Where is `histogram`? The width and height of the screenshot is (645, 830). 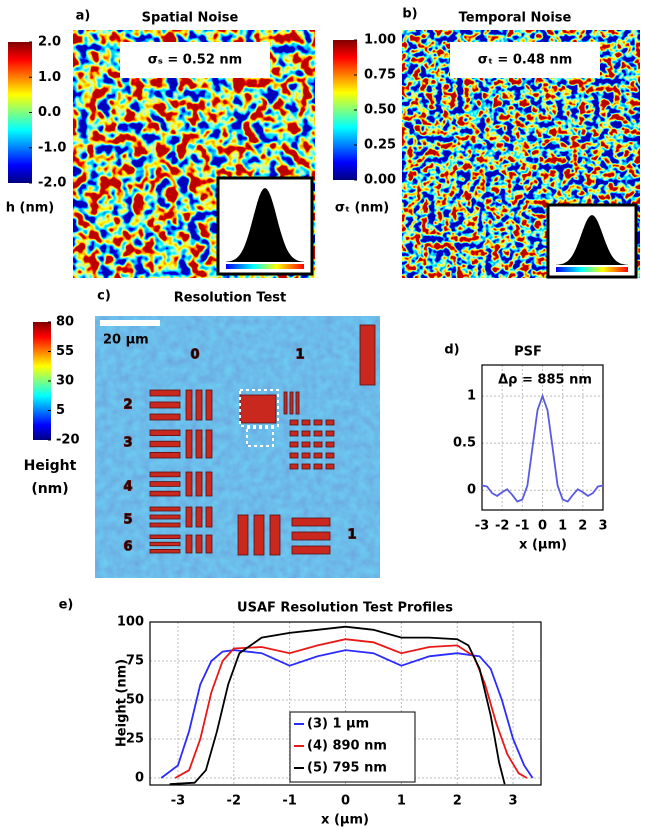 histogram is located at coordinates (592, 240).